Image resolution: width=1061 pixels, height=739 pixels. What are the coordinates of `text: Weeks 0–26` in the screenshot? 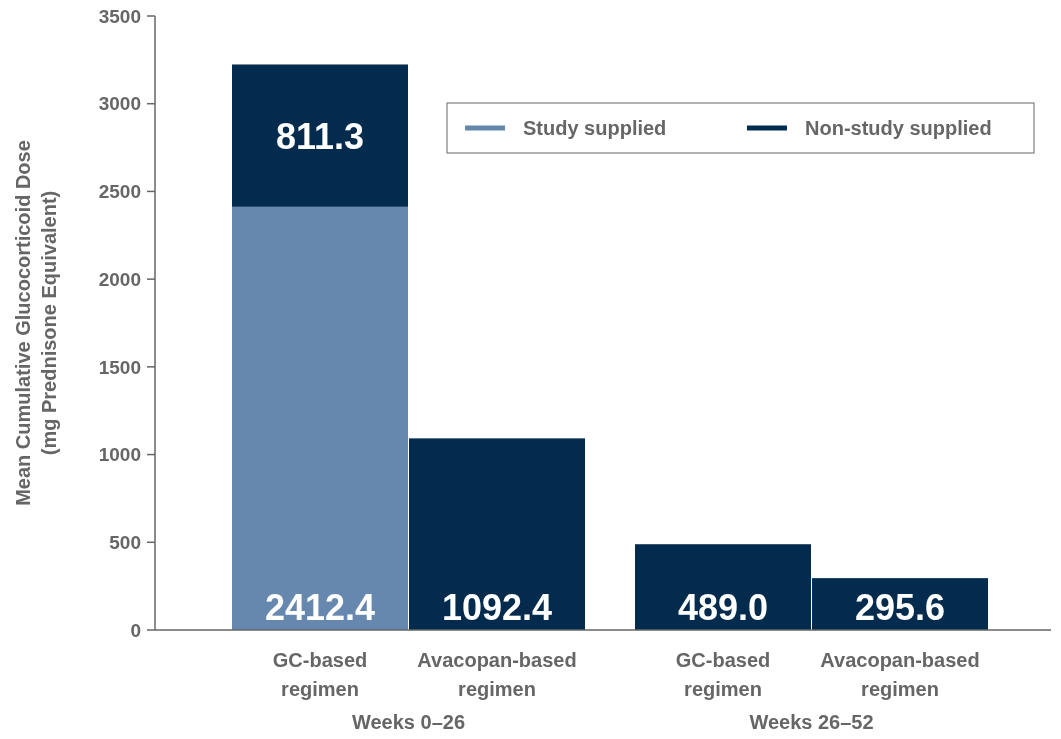 It's located at (408, 722).